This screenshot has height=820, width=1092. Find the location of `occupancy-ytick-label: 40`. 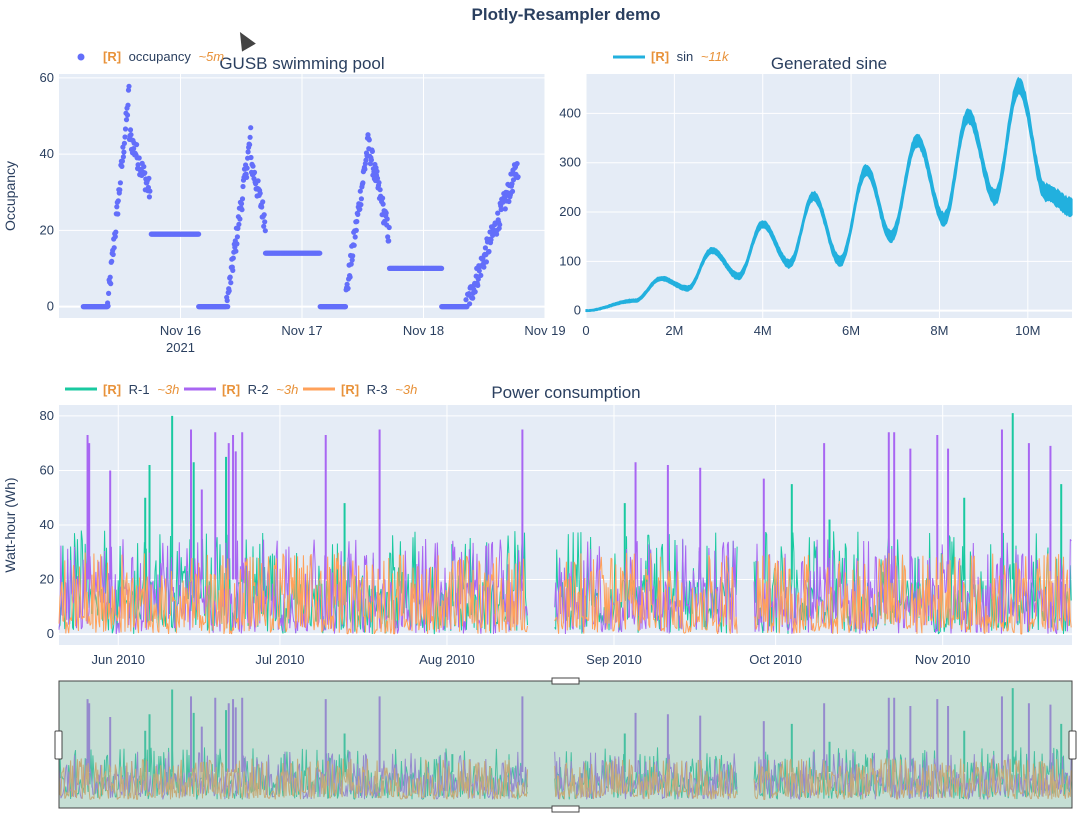

occupancy-ytick-label: 40 is located at coordinates (47, 153).